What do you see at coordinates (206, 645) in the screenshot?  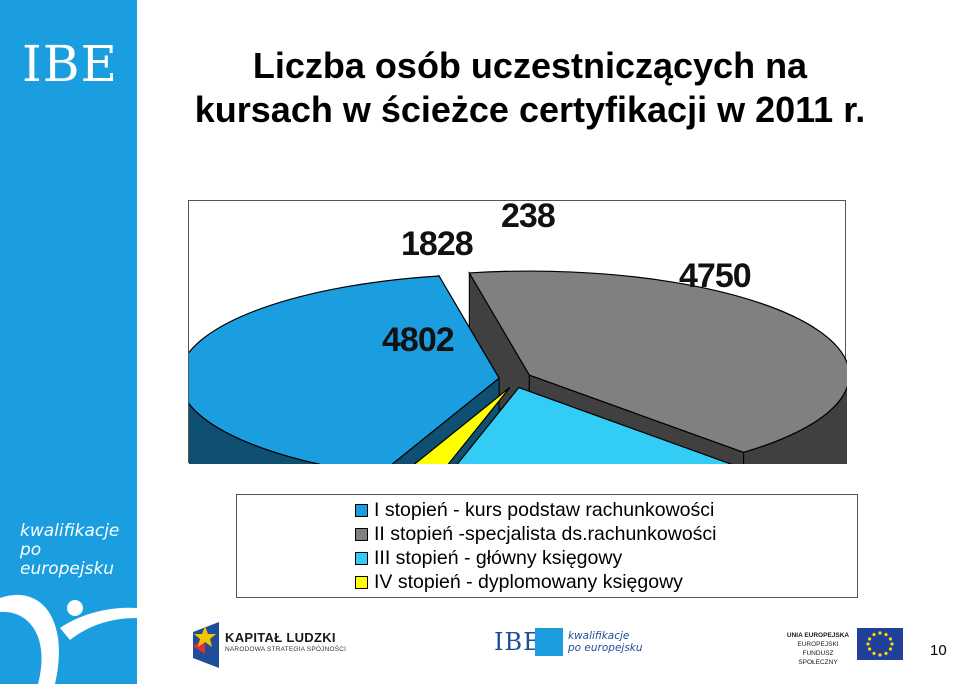 I see `kapital-ludzki-logo-icon` at bounding box center [206, 645].